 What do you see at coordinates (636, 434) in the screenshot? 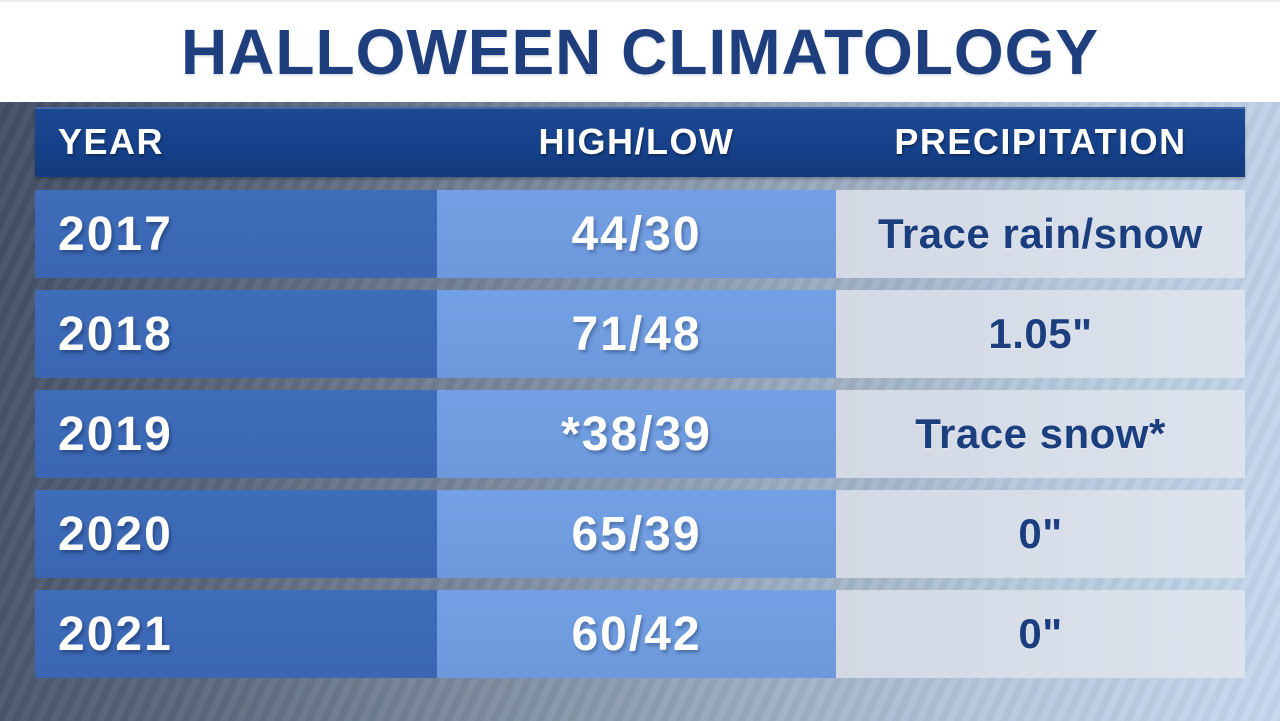
I see `high-low-cell: *38/39` at bounding box center [636, 434].